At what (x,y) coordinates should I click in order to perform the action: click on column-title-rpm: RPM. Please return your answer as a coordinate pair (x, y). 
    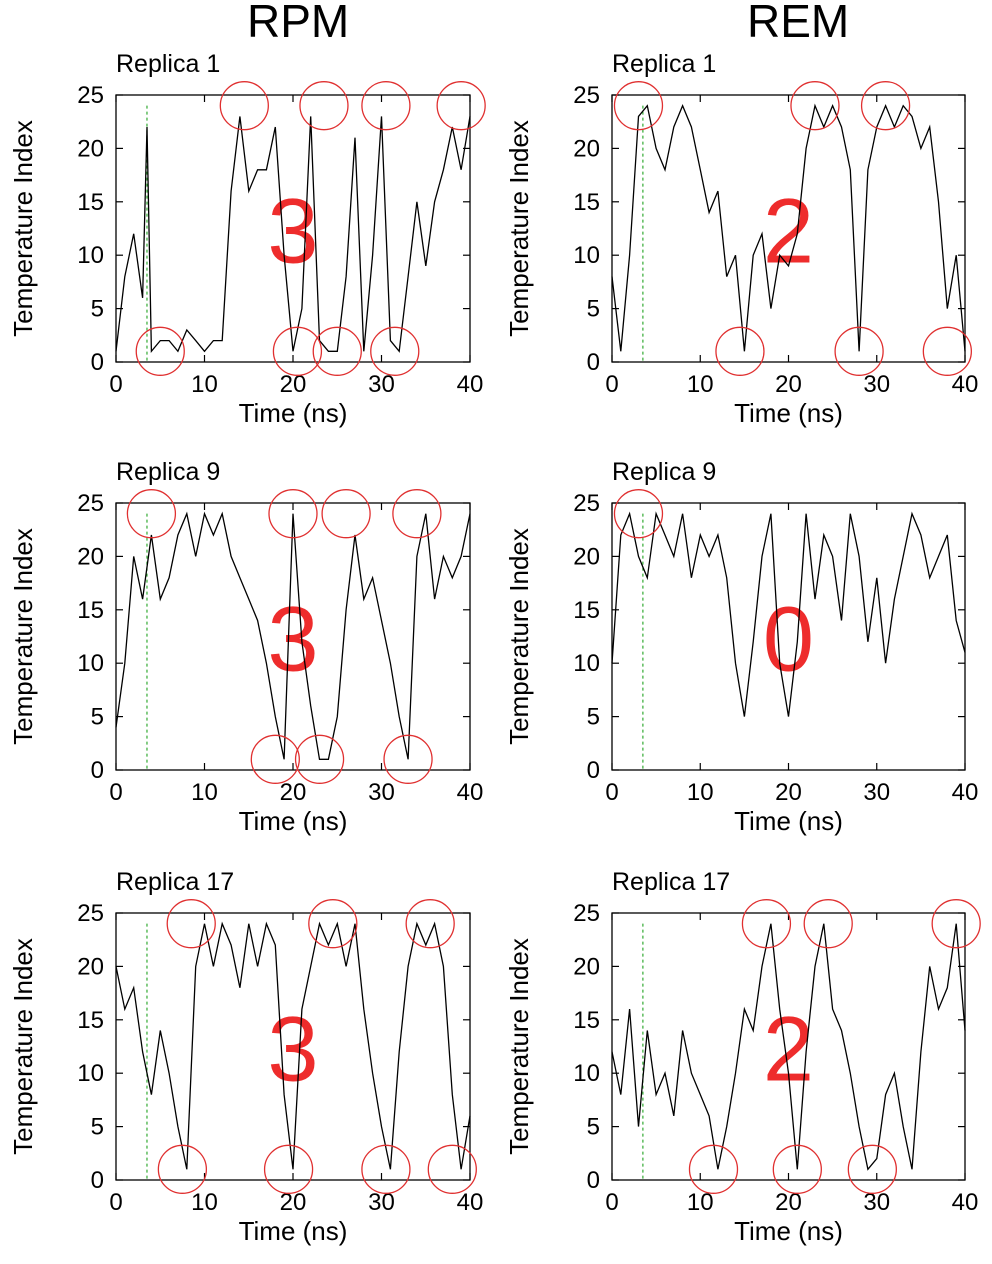
    Looking at the image, I should click on (298, 23).